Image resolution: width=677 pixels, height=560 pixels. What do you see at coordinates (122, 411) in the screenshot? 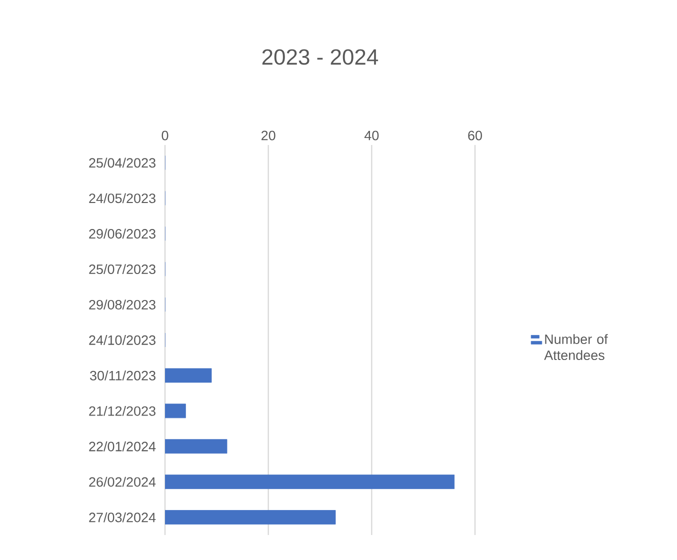
I see `y-tick-label: 21/12/2023` at bounding box center [122, 411].